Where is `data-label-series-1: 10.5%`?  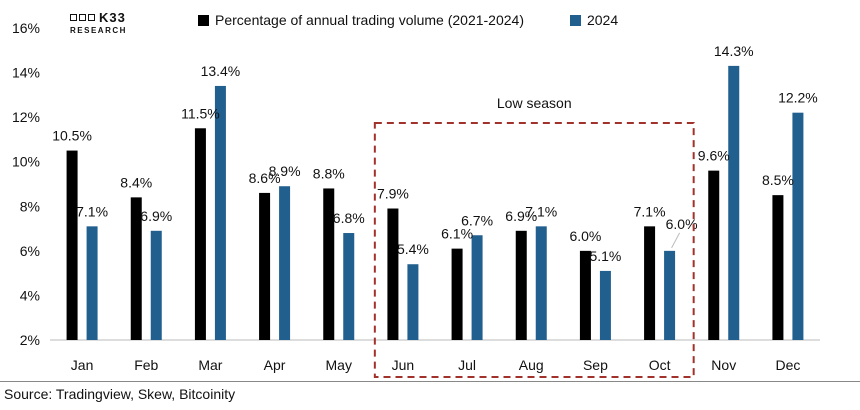
data-label-series-1: 10.5% is located at coordinates (72, 136).